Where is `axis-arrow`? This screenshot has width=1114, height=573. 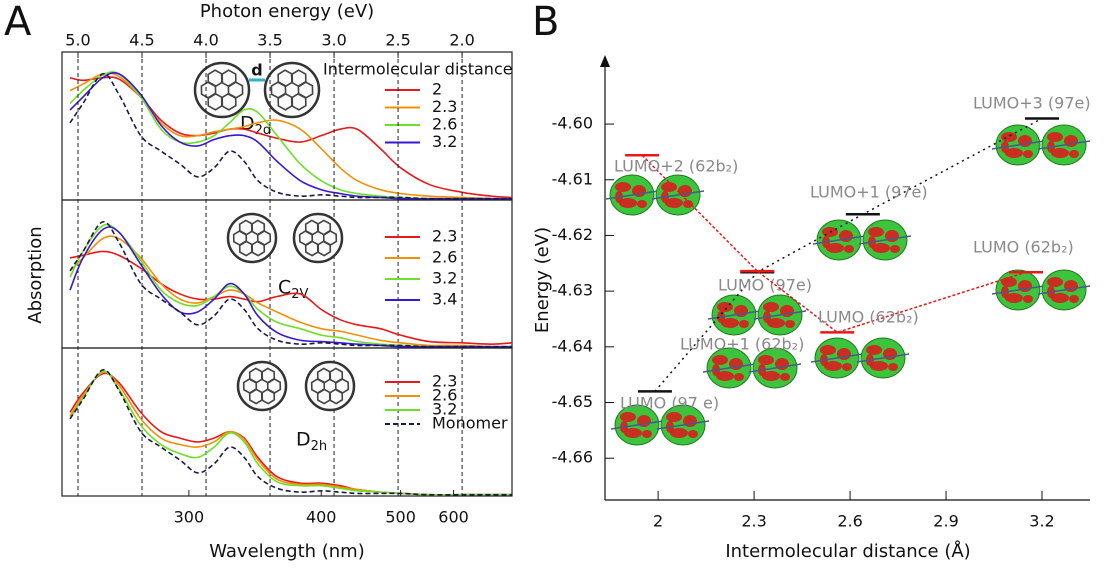 axis-arrow is located at coordinates (605, 61).